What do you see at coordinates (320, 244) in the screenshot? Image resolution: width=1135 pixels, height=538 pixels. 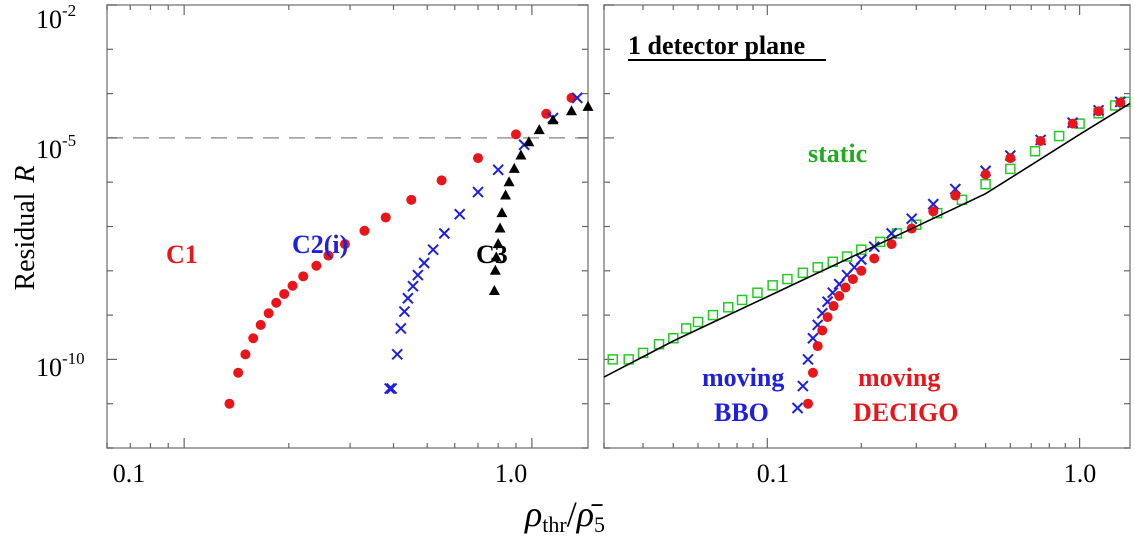 I see `label-c2i: C2(i)` at bounding box center [320, 244].